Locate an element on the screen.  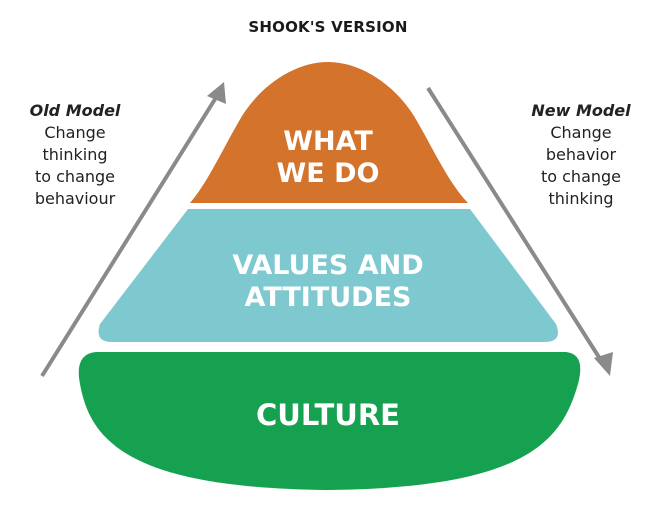
new-model-down-arrow is located at coordinates (515, 225).